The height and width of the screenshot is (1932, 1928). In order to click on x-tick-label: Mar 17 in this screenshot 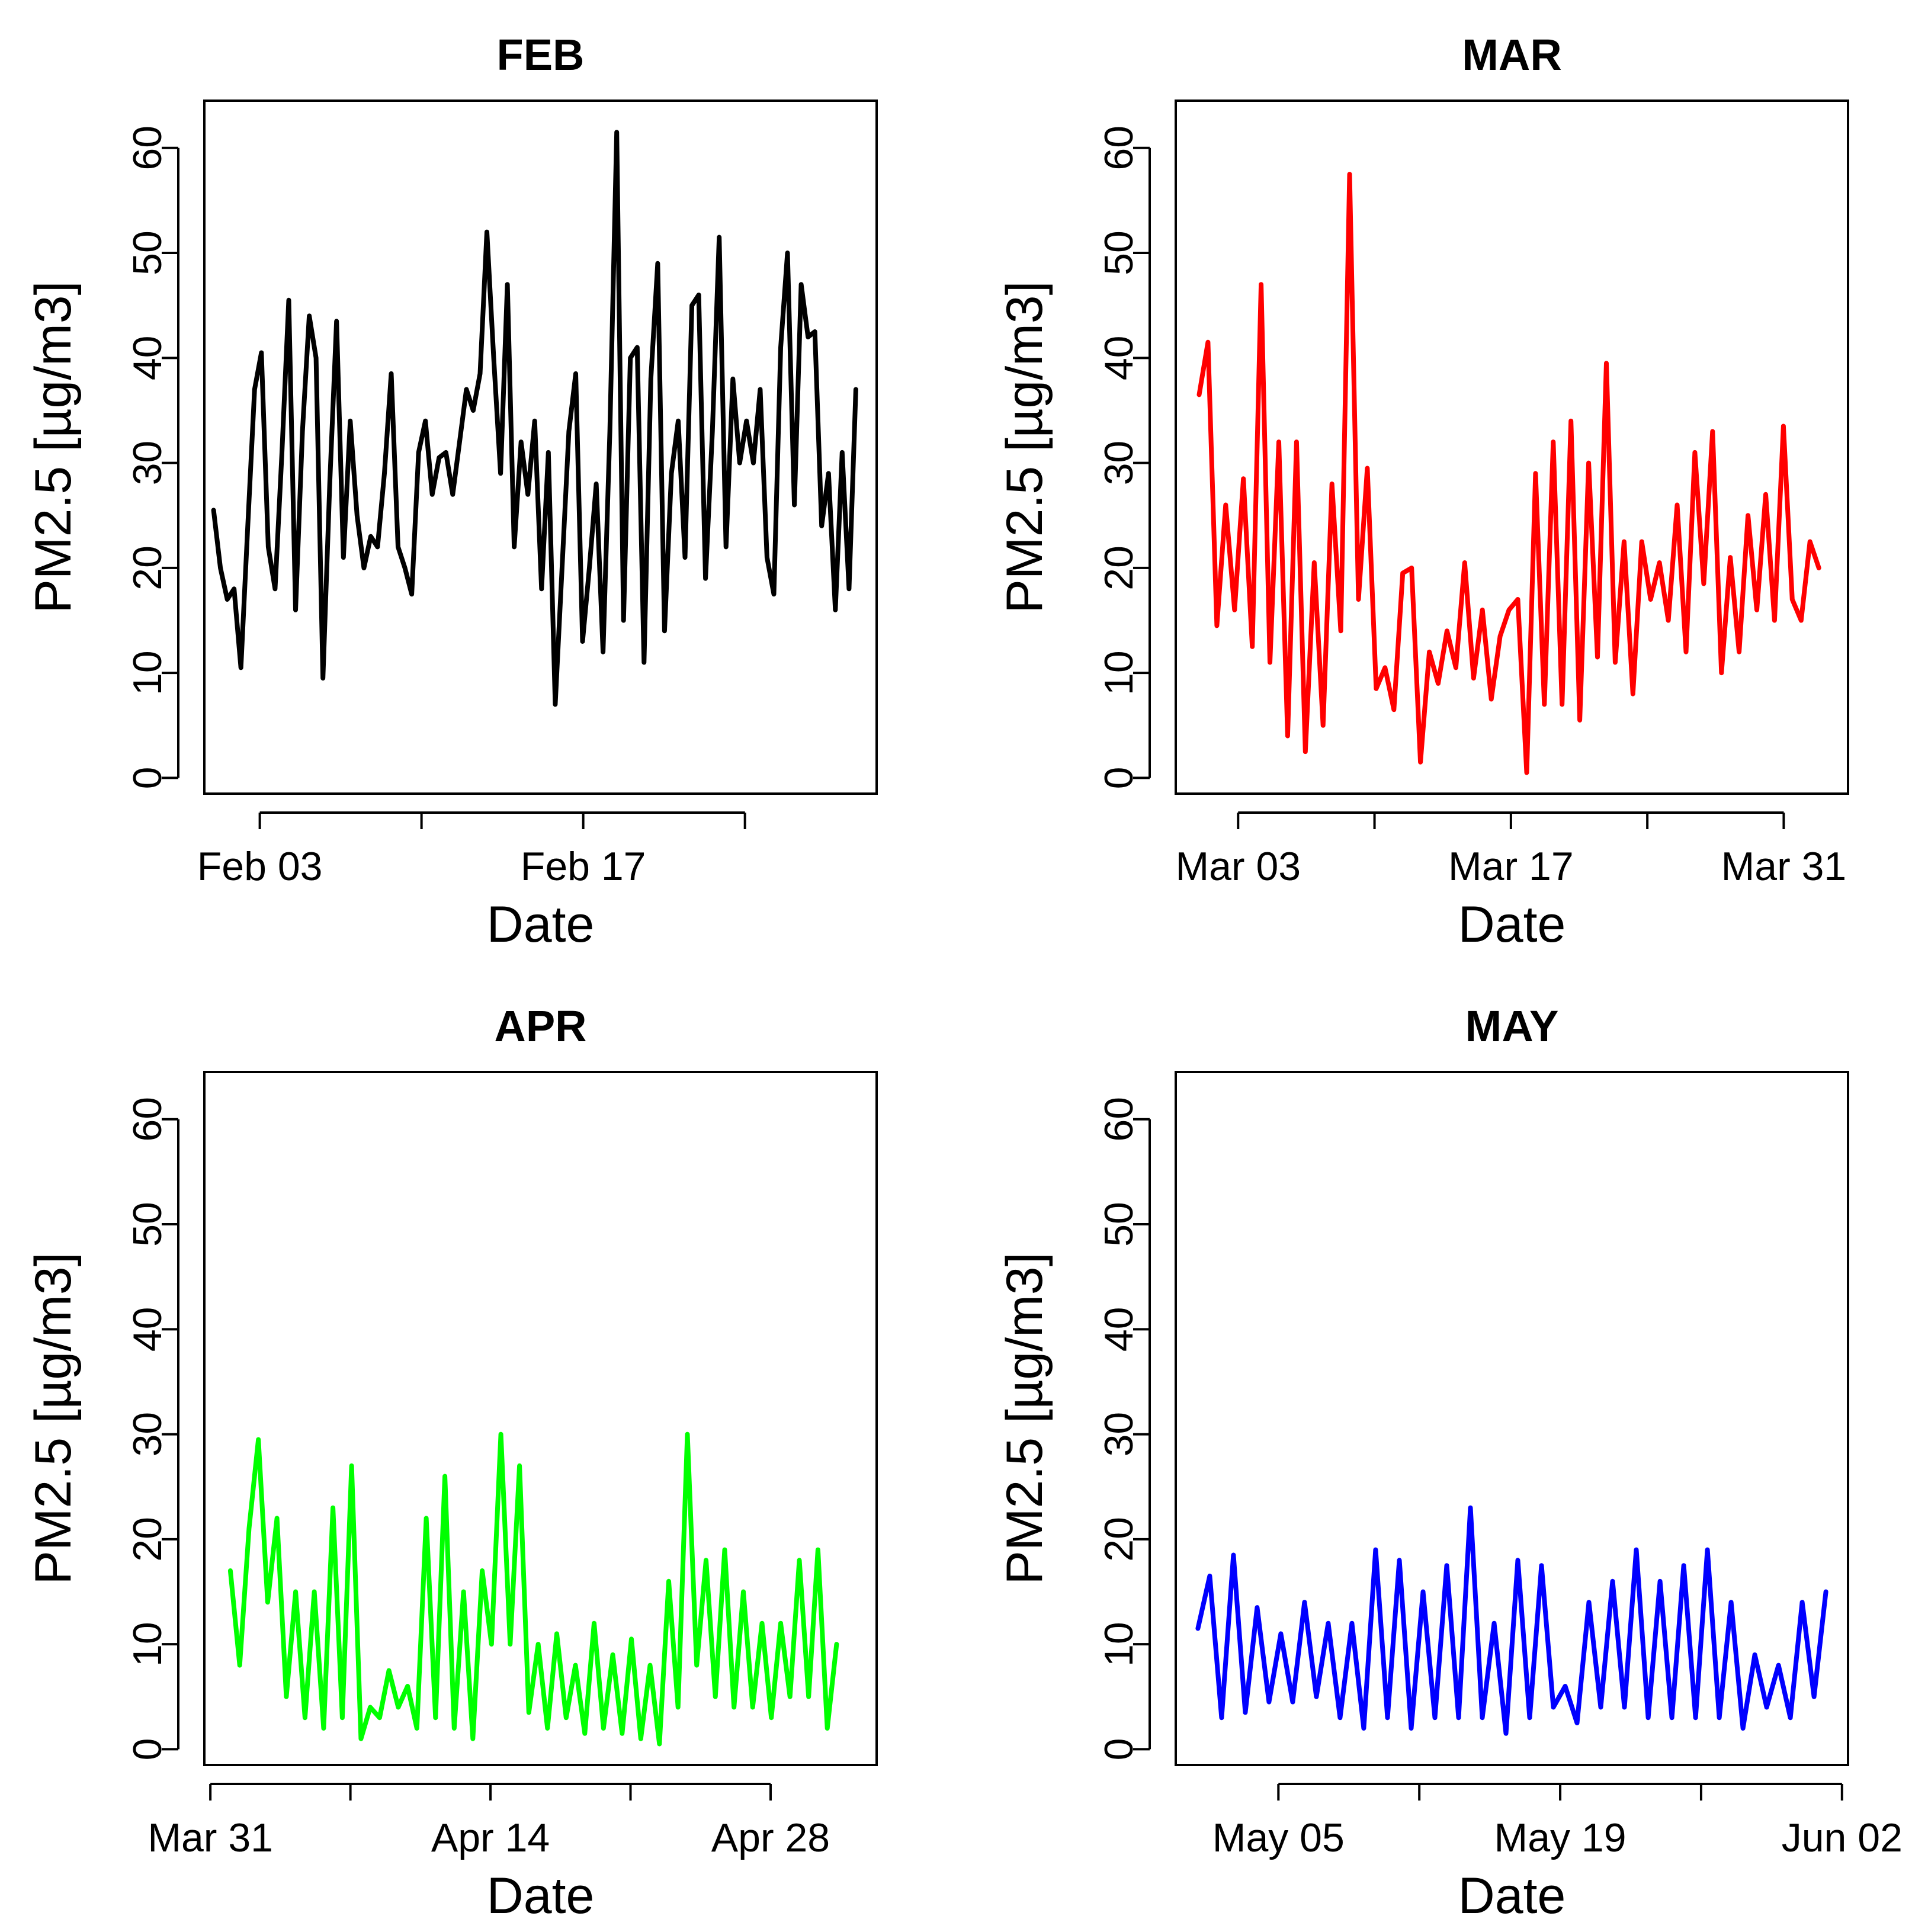, I will do `click(1511, 866)`.